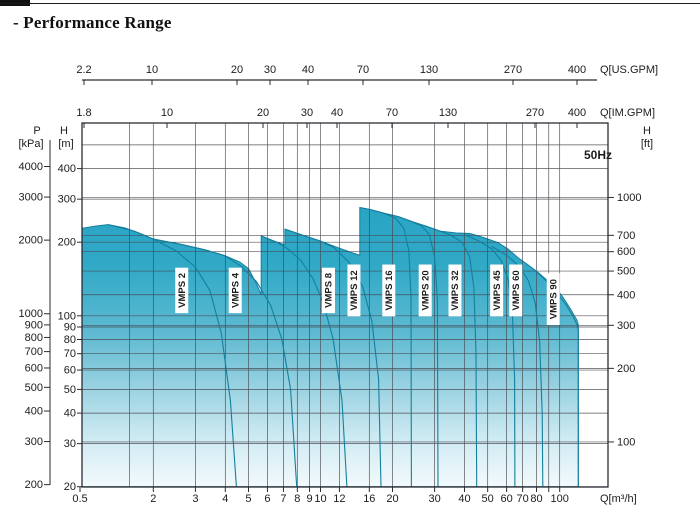 The image size is (700, 526). Describe the element at coordinates (34, 388) in the screenshot. I see `tick-label: 500` at that location.